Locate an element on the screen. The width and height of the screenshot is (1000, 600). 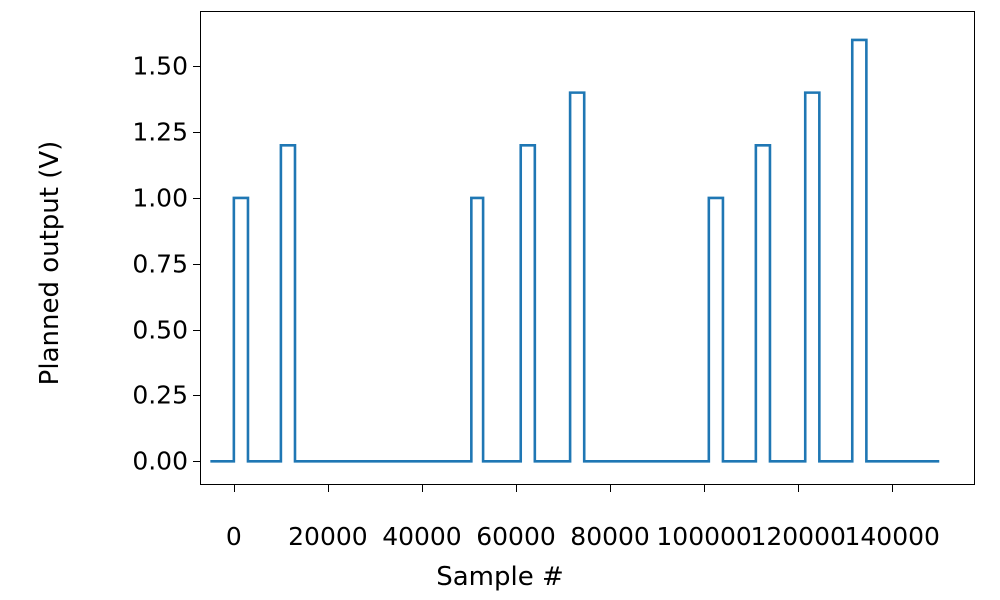
x-tick-label: 20000 is located at coordinates (328, 536).